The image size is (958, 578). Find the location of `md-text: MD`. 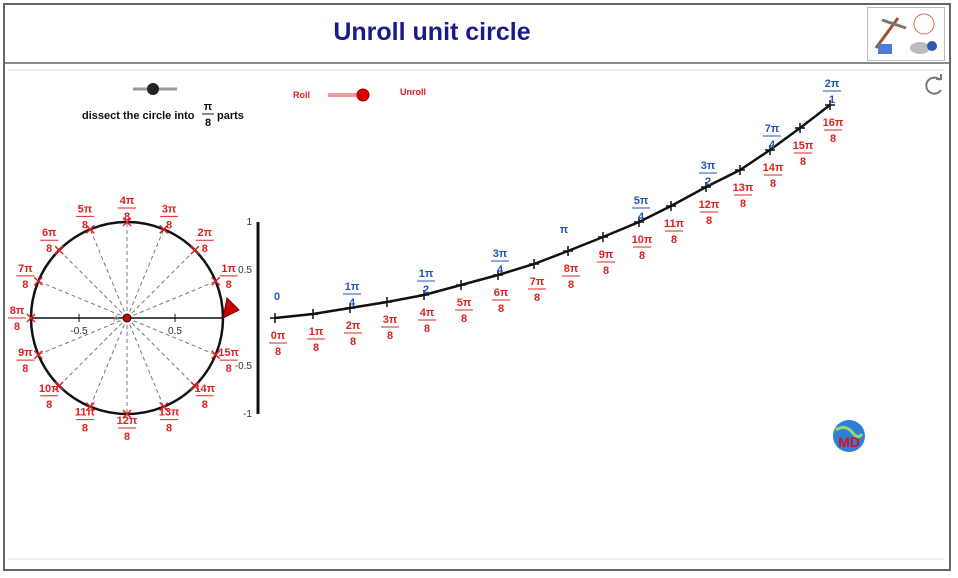

md-text: MD is located at coordinates (849, 442).